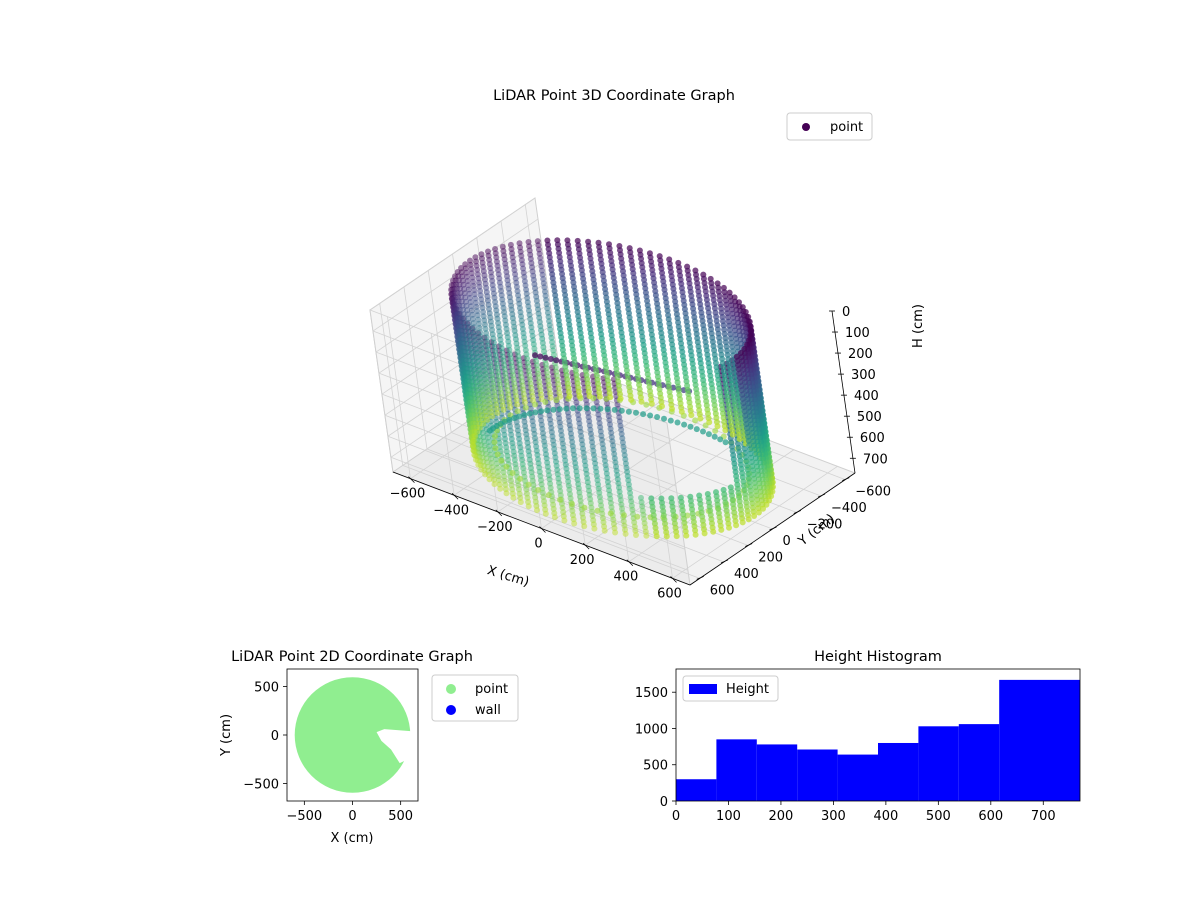  Describe the element at coordinates (722, 590) in the screenshot. I see `axis-y-tick-label: 600` at that location.